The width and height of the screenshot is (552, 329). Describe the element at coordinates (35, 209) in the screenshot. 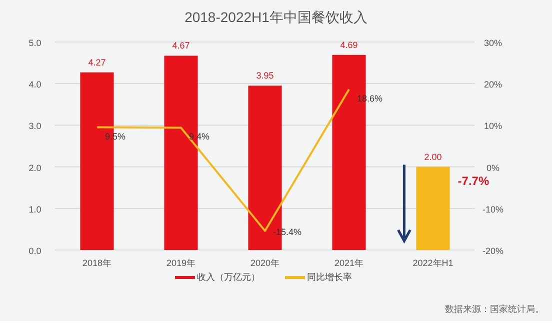

I see `y-tick-label: 1.0` at that location.